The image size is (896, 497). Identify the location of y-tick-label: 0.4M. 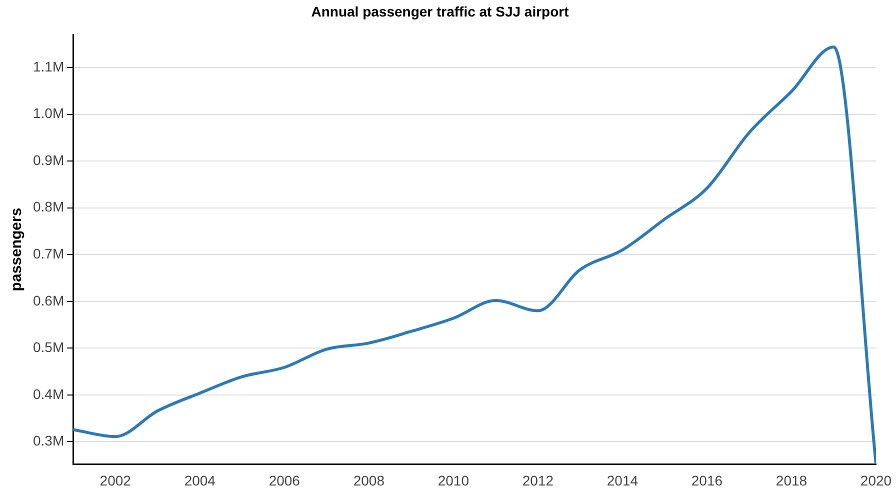
(48, 394).